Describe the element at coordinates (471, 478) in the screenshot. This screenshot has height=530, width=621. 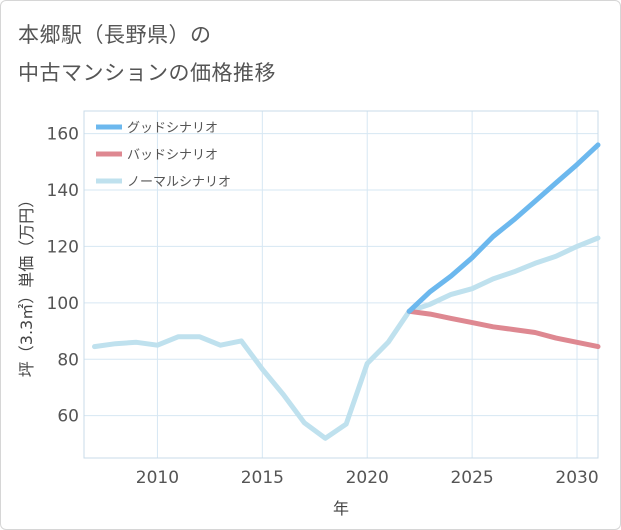
I see `x-tick-label: 2025` at that location.